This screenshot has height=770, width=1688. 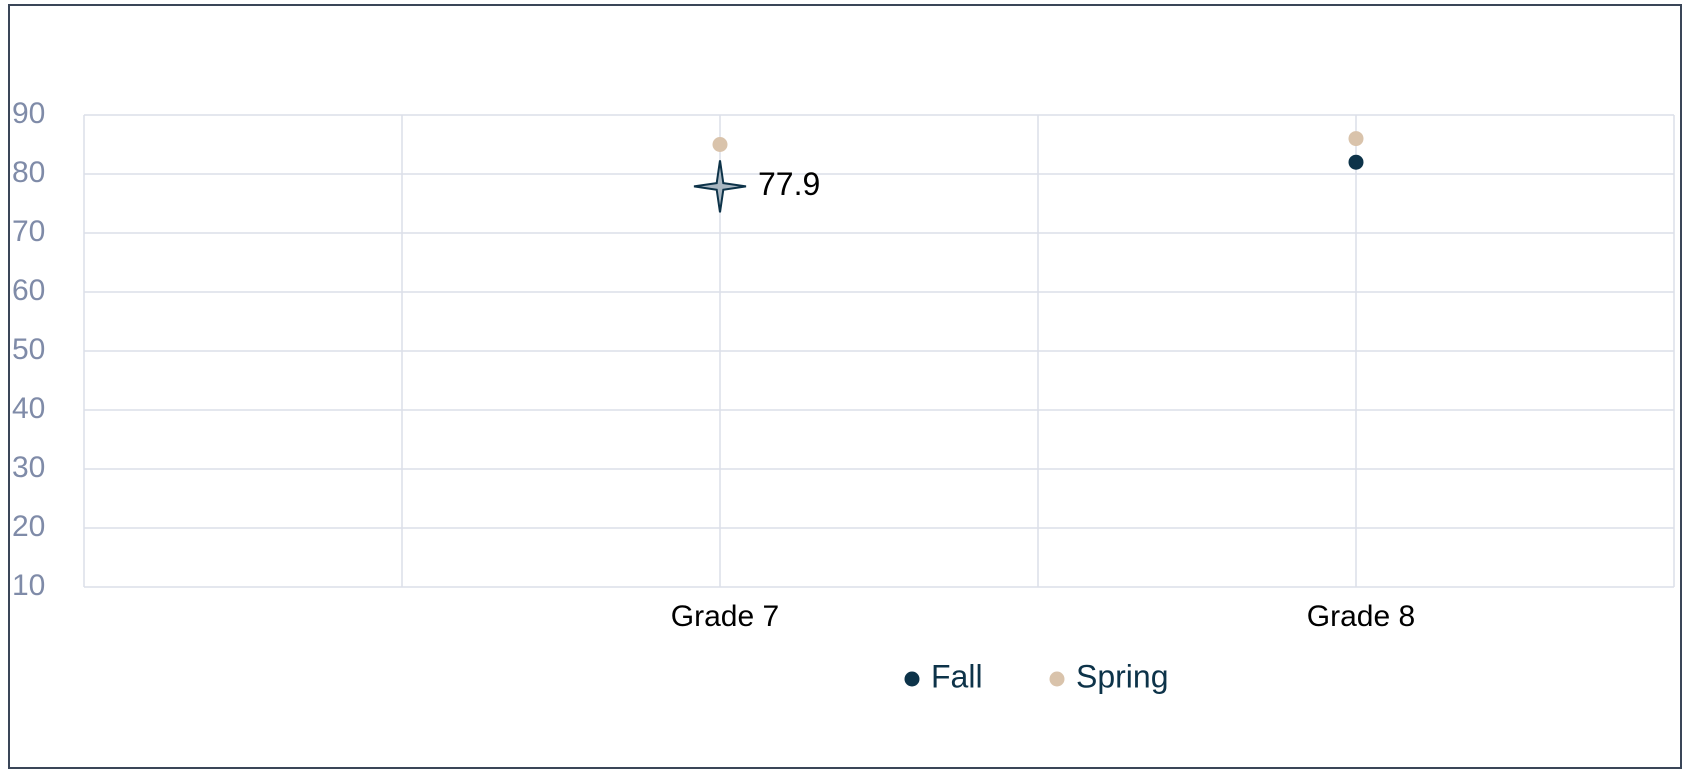 What do you see at coordinates (1122, 676) in the screenshot?
I see `legend-label: Spring` at bounding box center [1122, 676].